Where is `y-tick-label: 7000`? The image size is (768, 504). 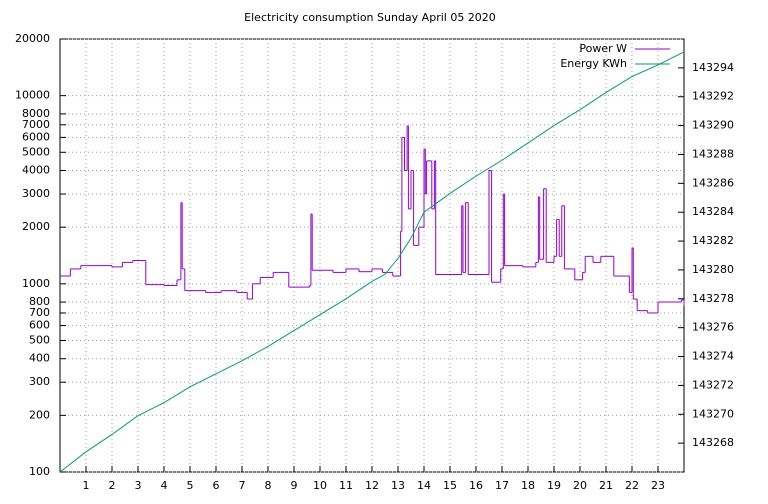 y-tick-label: 7000 is located at coordinates (36, 124).